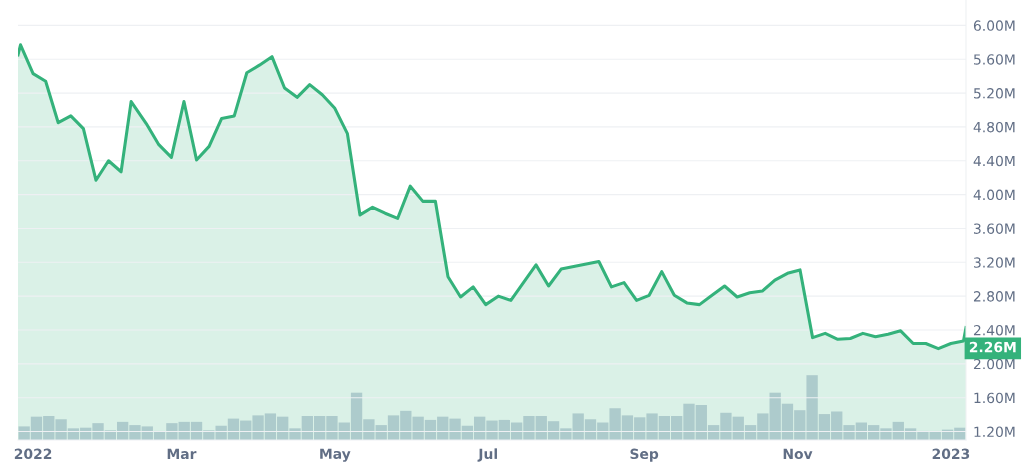  What do you see at coordinates (994, 262) in the screenshot?
I see `y-tick-label: 3.20M` at bounding box center [994, 262].